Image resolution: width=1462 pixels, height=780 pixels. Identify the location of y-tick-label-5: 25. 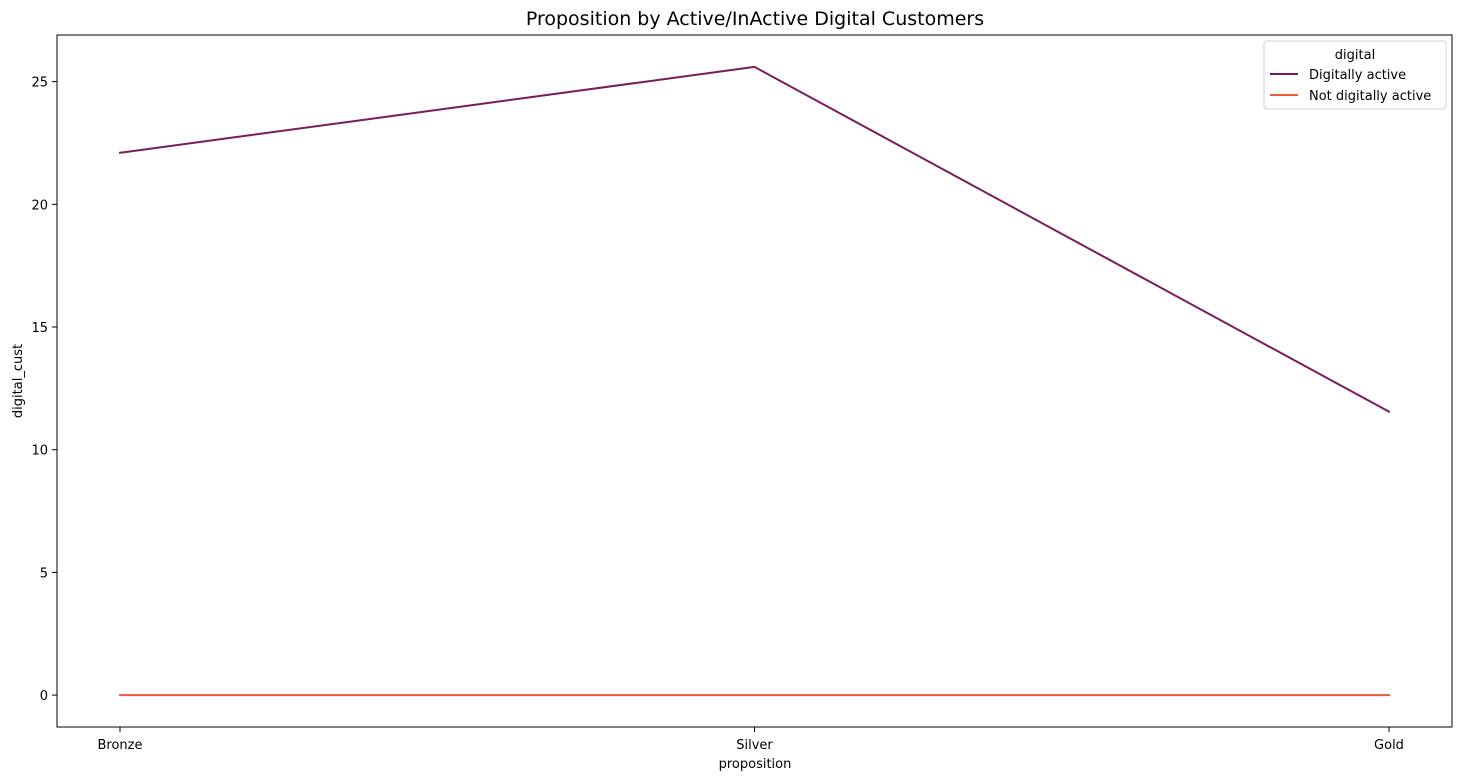
(39, 83).